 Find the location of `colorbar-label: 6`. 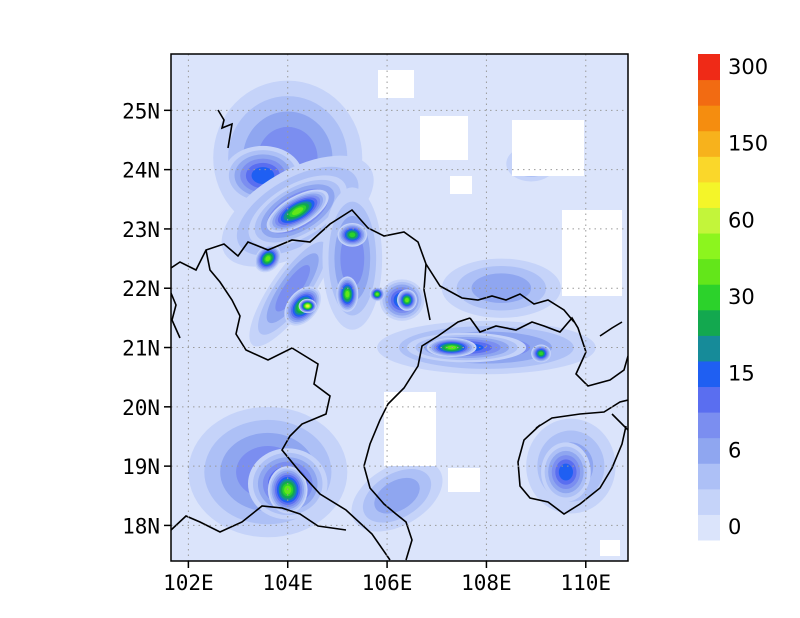

colorbar-label: 6 is located at coordinates (734, 450).